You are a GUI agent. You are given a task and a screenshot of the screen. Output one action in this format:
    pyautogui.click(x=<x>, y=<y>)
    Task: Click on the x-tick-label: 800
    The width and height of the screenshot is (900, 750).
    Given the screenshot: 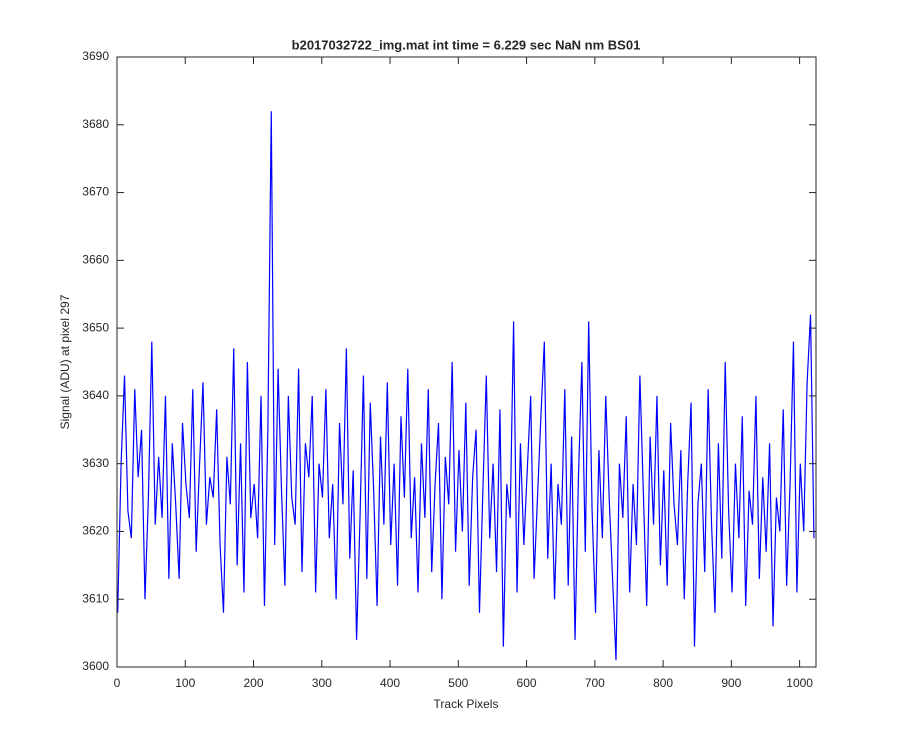 What is the action you would take?
    pyautogui.click(x=663, y=683)
    